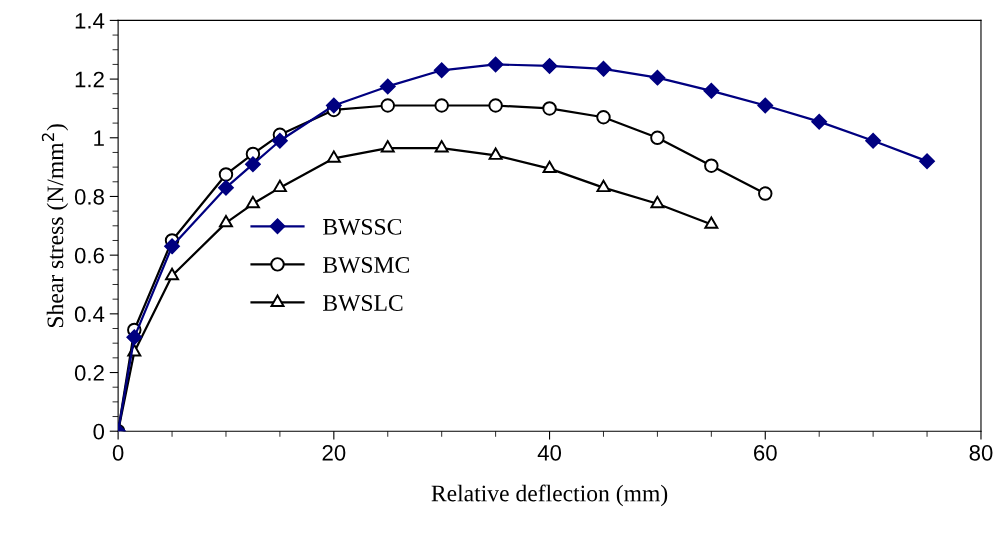  What do you see at coordinates (362, 226) in the screenshot?
I see `legend-label: BWSSC` at bounding box center [362, 226].